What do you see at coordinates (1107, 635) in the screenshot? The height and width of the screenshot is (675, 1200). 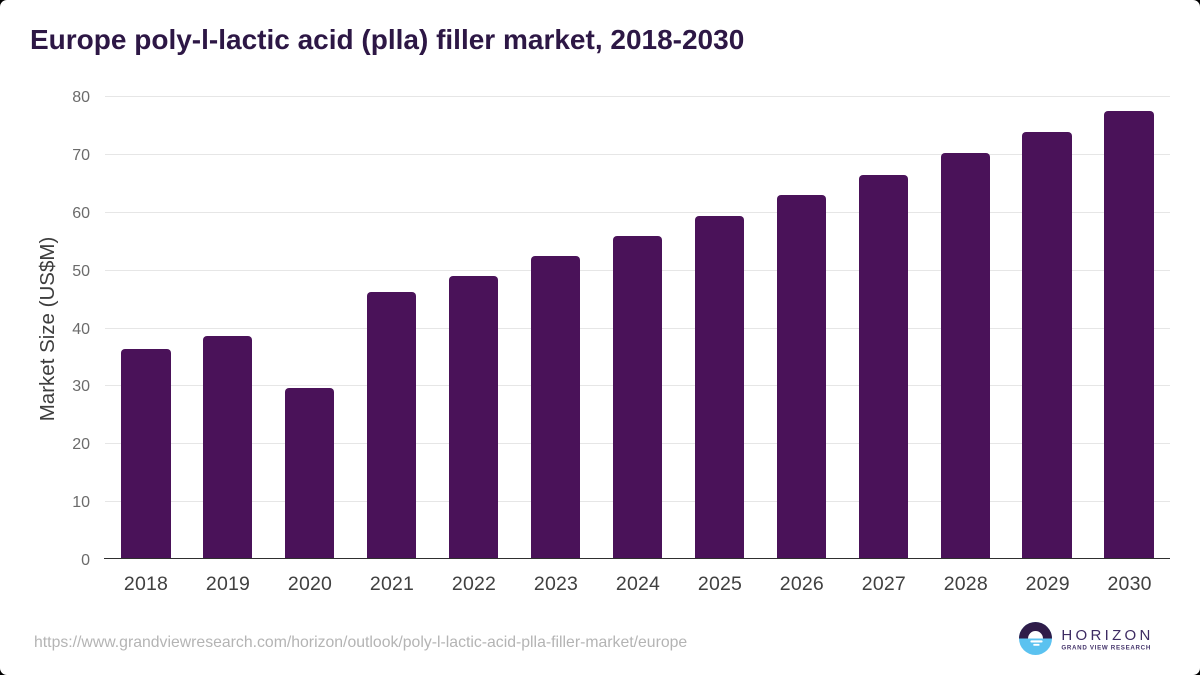 I see `svg-text: HORIZON` at bounding box center [1107, 635].